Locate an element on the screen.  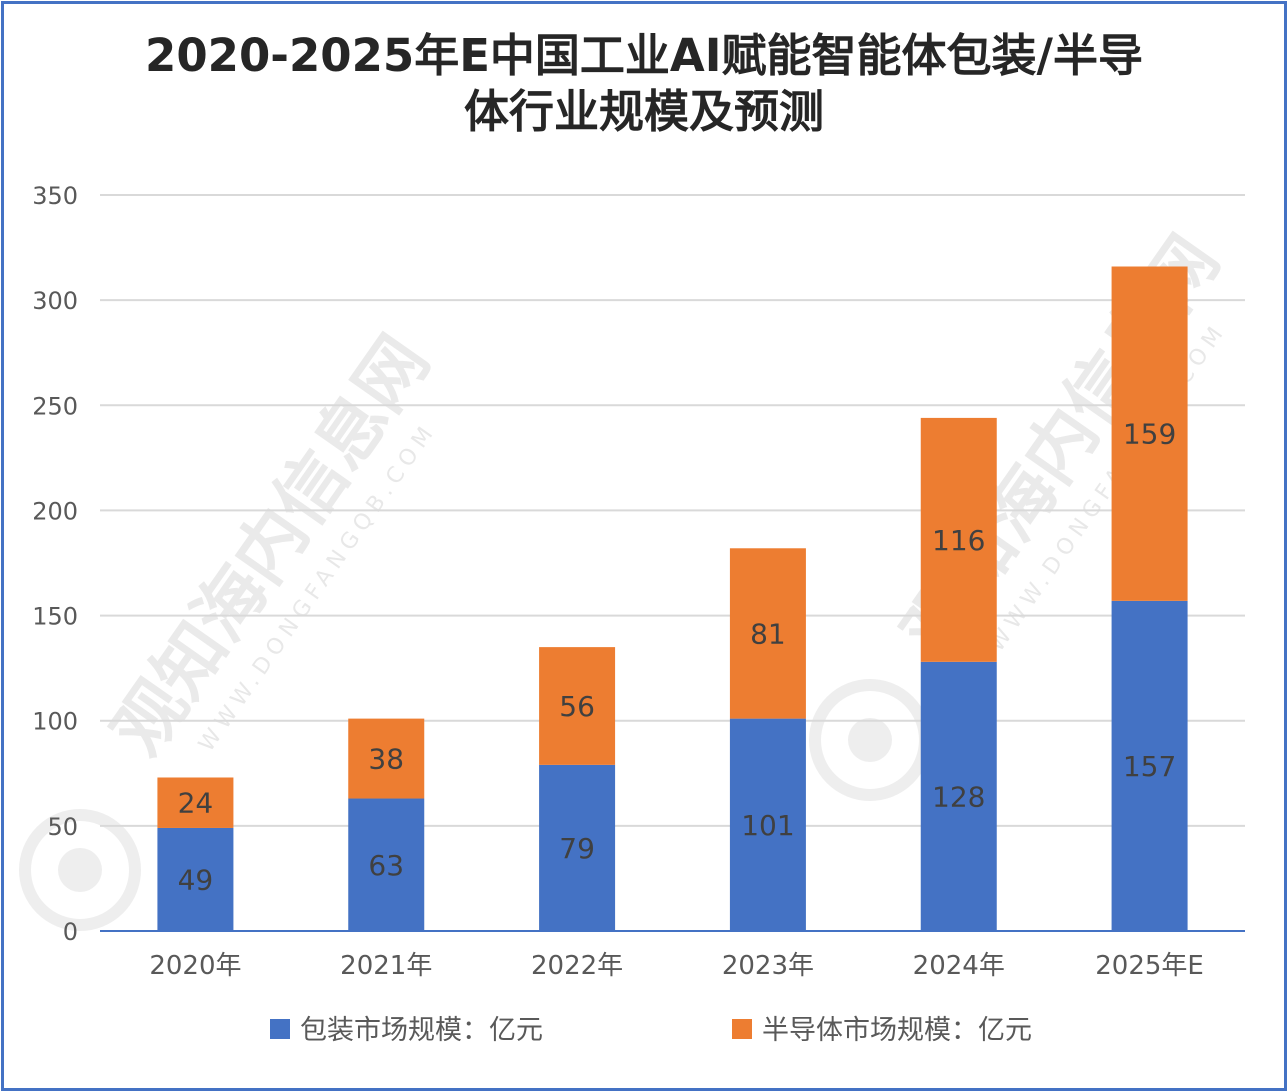
data-label-semiconductor-5: 159 is located at coordinates (1149, 434).